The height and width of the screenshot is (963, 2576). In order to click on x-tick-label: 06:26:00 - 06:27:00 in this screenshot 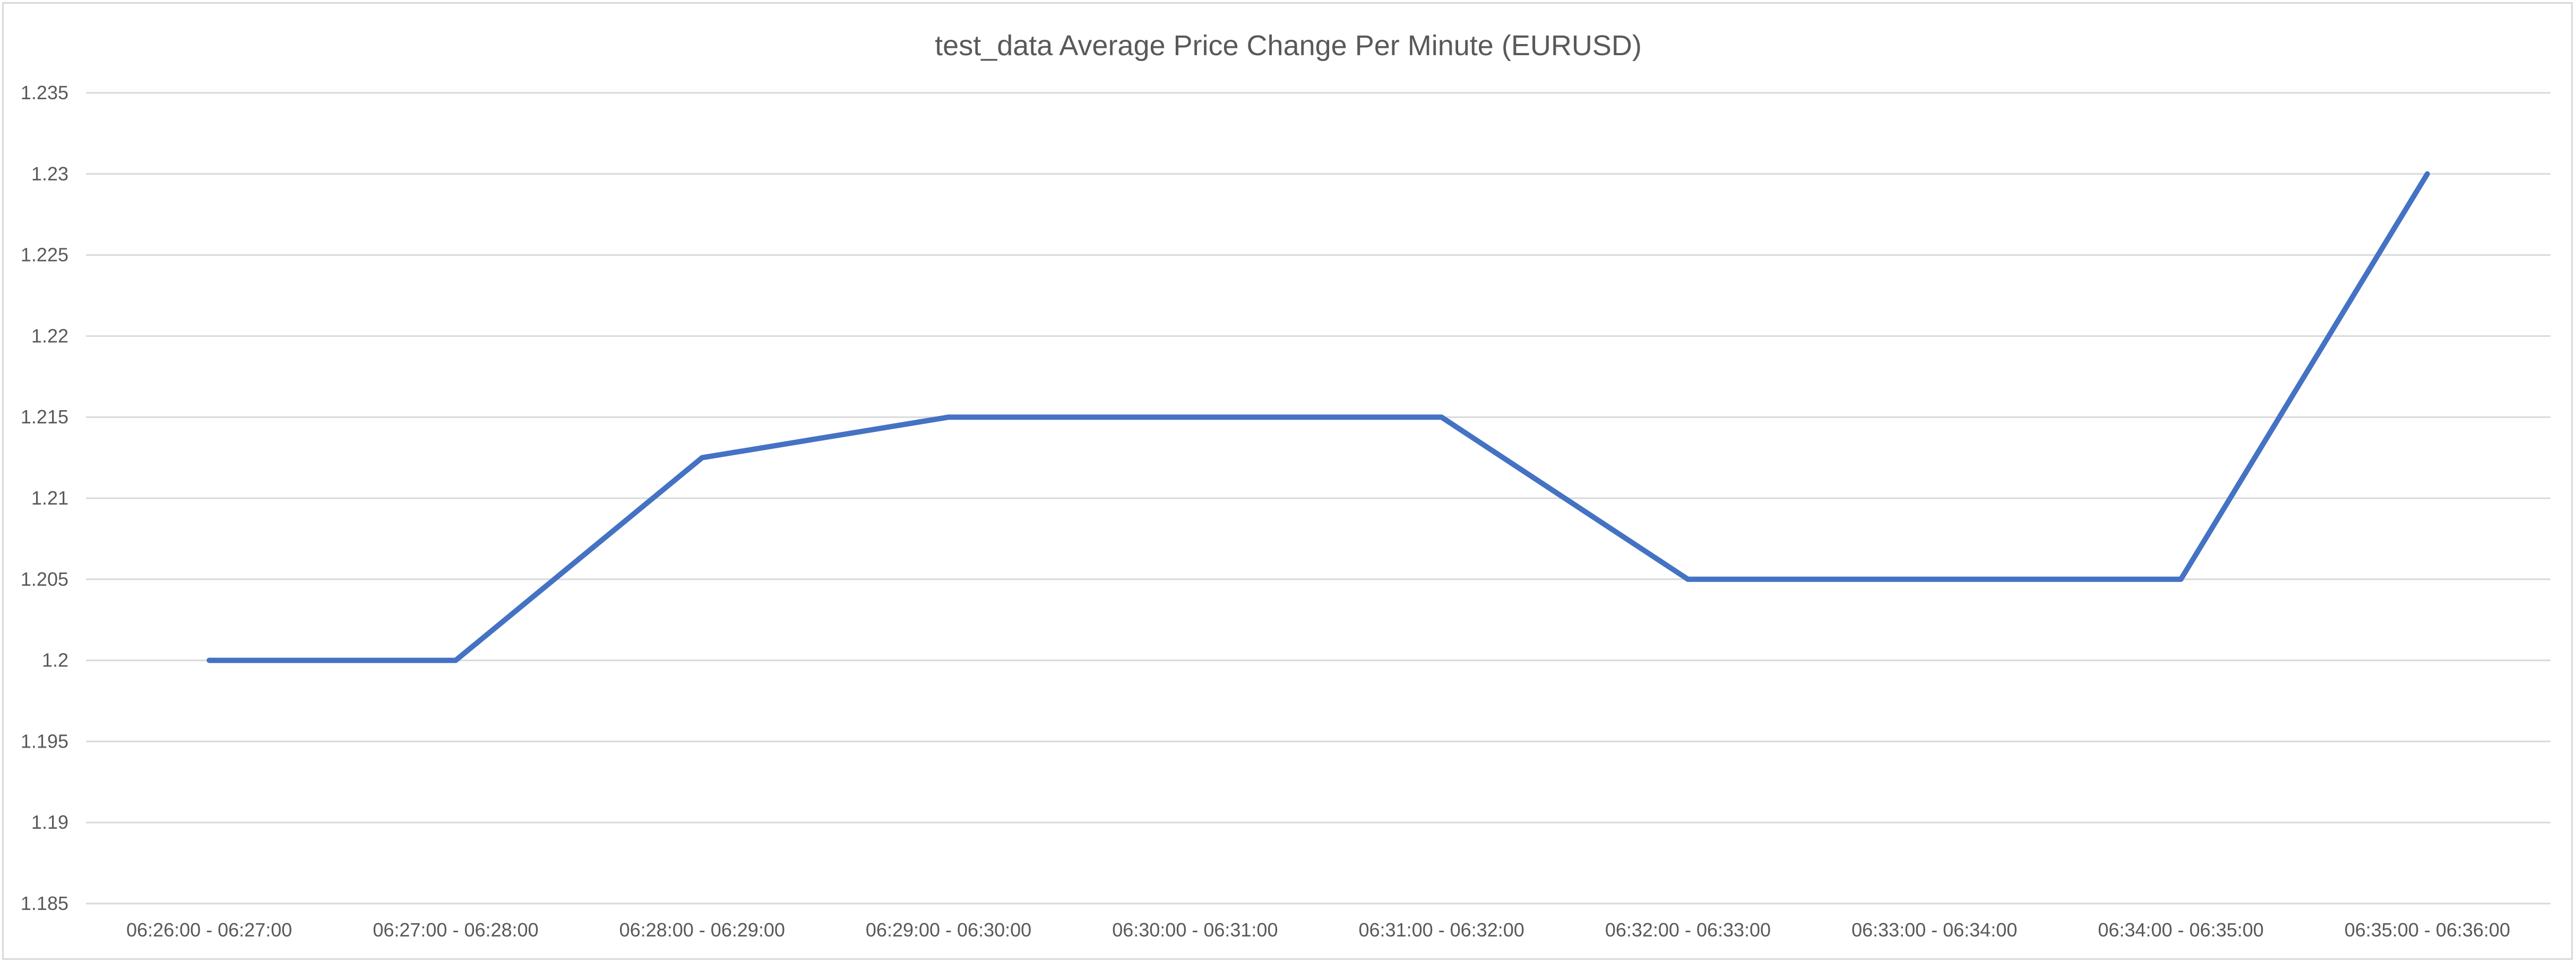, I will do `click(209, 930)`.